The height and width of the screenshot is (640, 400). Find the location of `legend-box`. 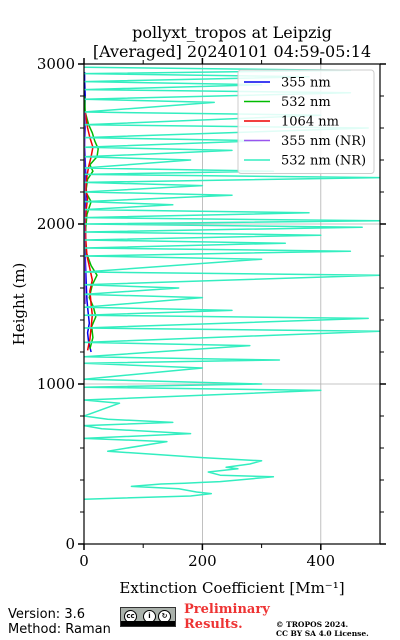

legend-box is located at coordinates (306, 121).